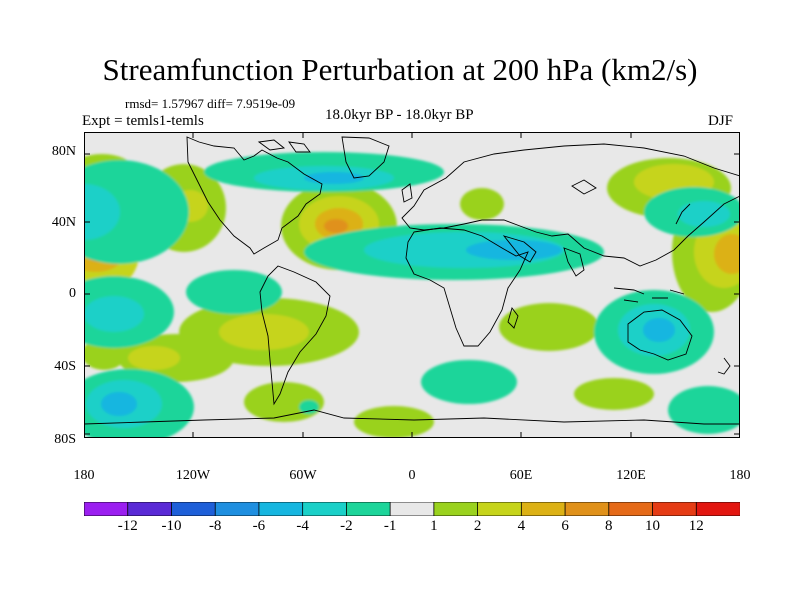 This screenshot has height=600, width=800. I want to click on lon-tick-180e: 180, so click(740, 475).